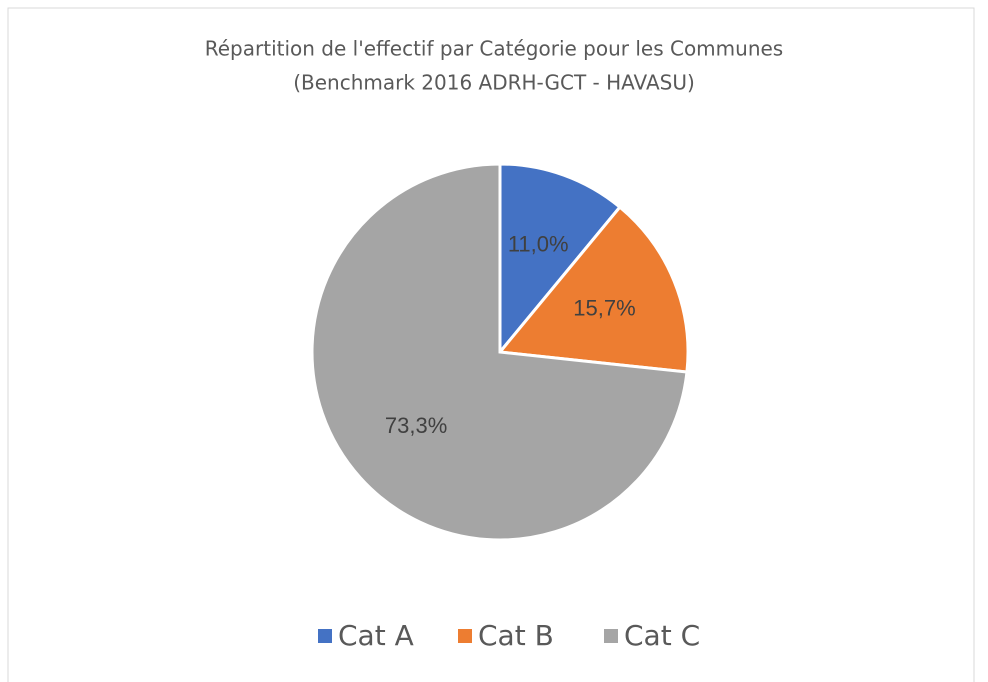 This screenshot has width=988, height=682. What do you see at coordinates (376, 635) in the screenshot?
I see `legend-label: Cat A` at bounding box center [376, 635].